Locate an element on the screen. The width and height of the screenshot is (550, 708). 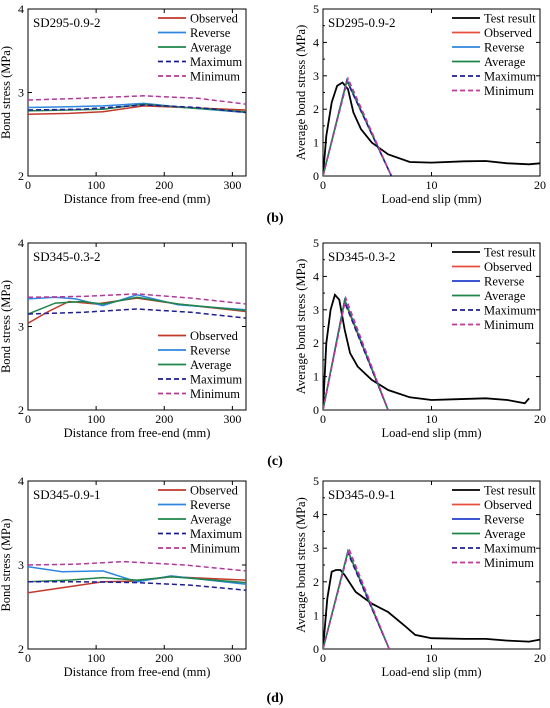
chart-title: SD345-0.3-2 is located at coordinates (67, 256).